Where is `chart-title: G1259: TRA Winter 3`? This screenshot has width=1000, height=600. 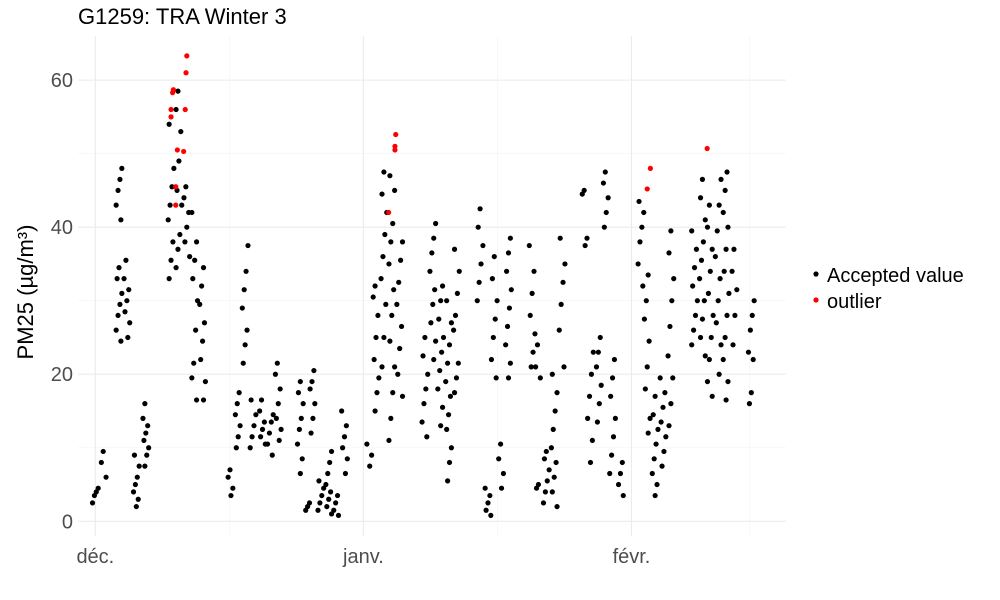 chart-title: G1259: TRA Winter 3 is located at coordinates (182, 16).